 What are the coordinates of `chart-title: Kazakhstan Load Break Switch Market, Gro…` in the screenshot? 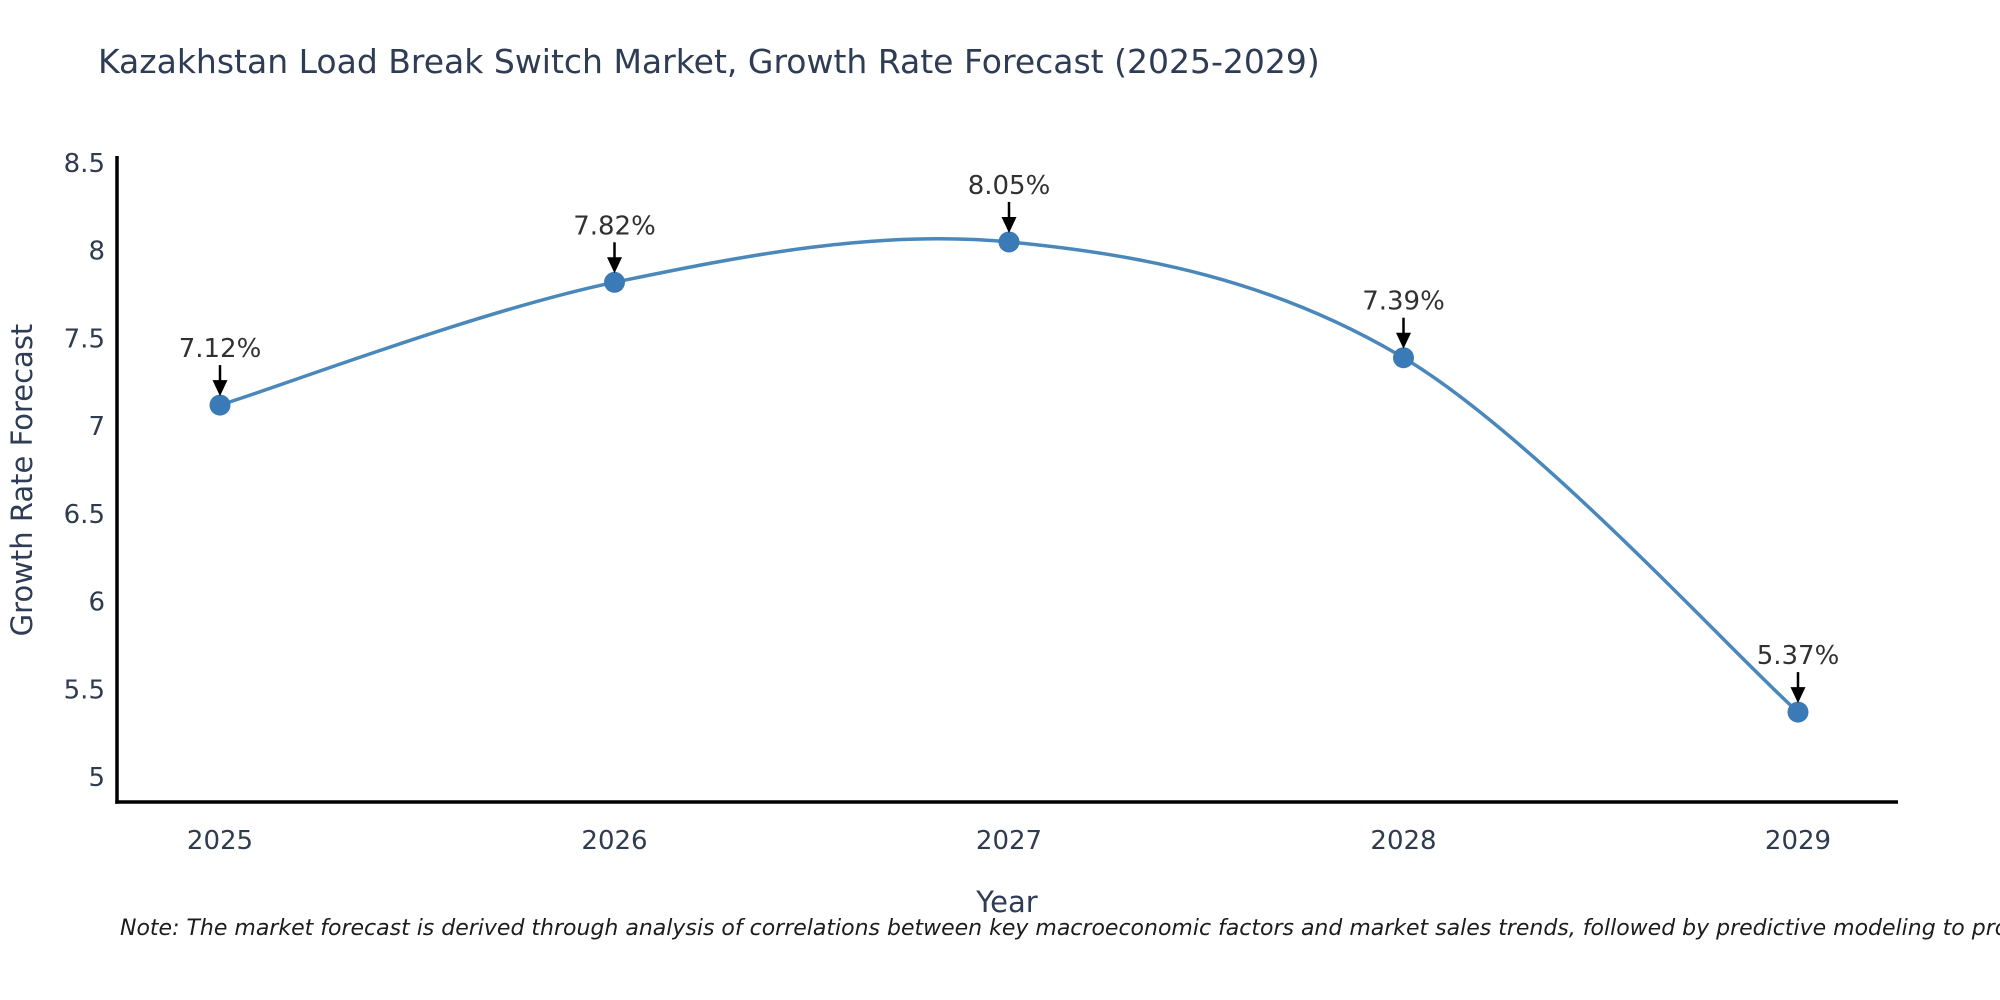 It's located at (709, 61).